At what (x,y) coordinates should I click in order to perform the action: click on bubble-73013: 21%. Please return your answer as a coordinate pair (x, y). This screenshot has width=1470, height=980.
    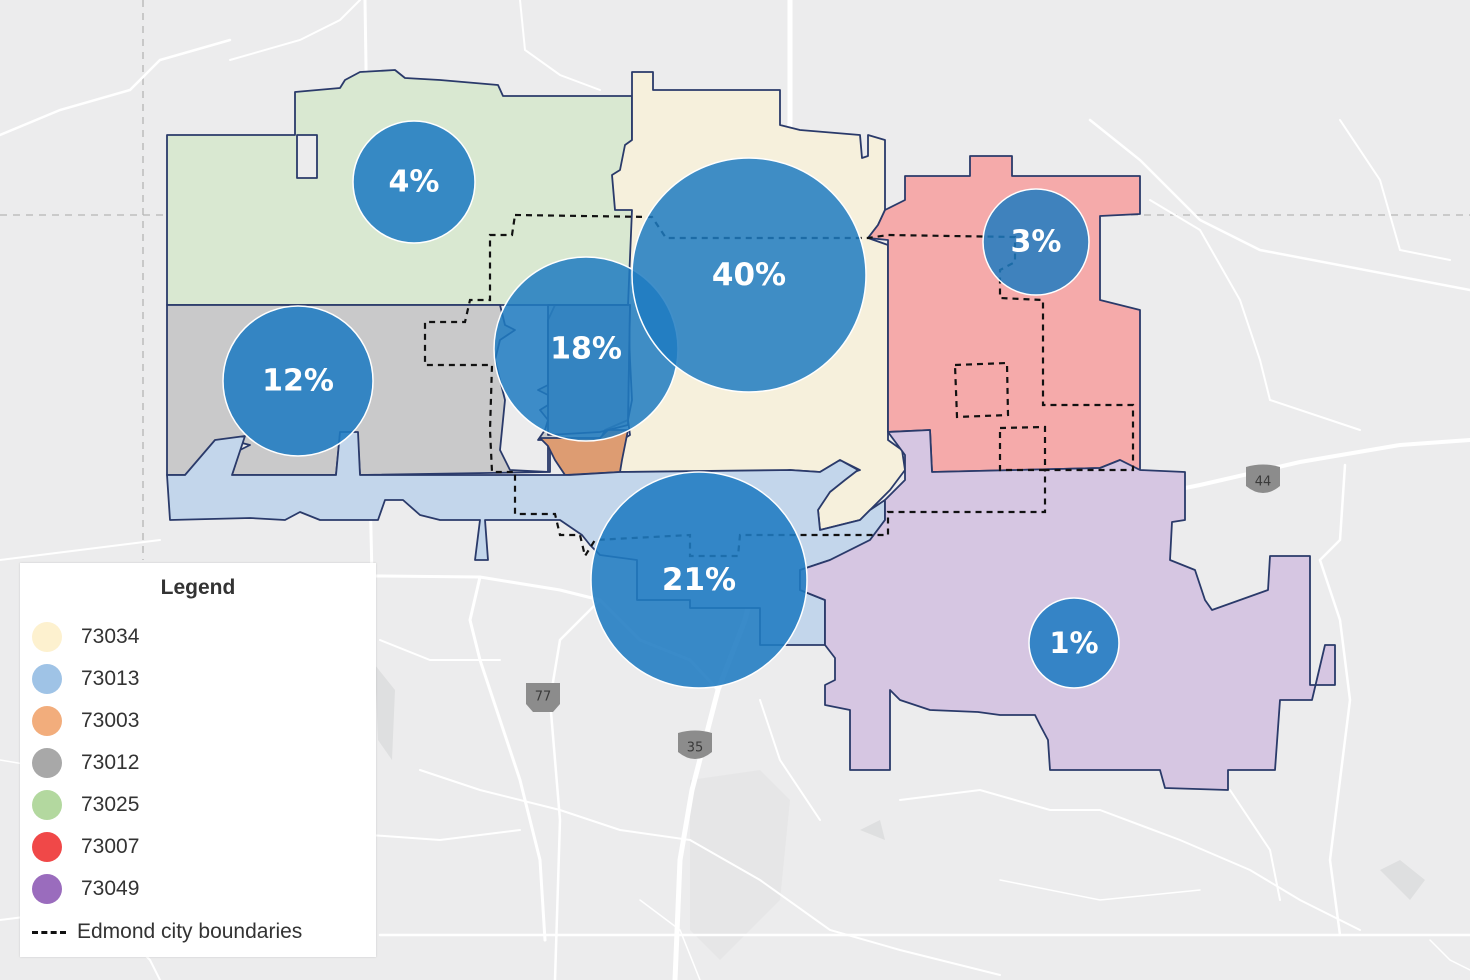
    Looking at the image, I should click on (699, 580).